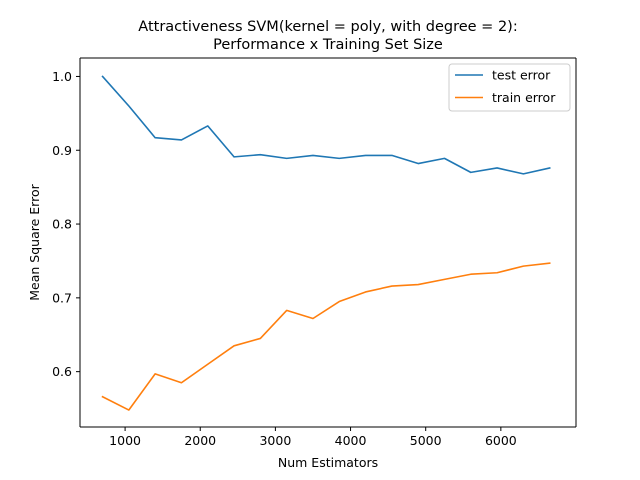  I want to click on y-axis-label: Mean Square Error, so click(34, 241).